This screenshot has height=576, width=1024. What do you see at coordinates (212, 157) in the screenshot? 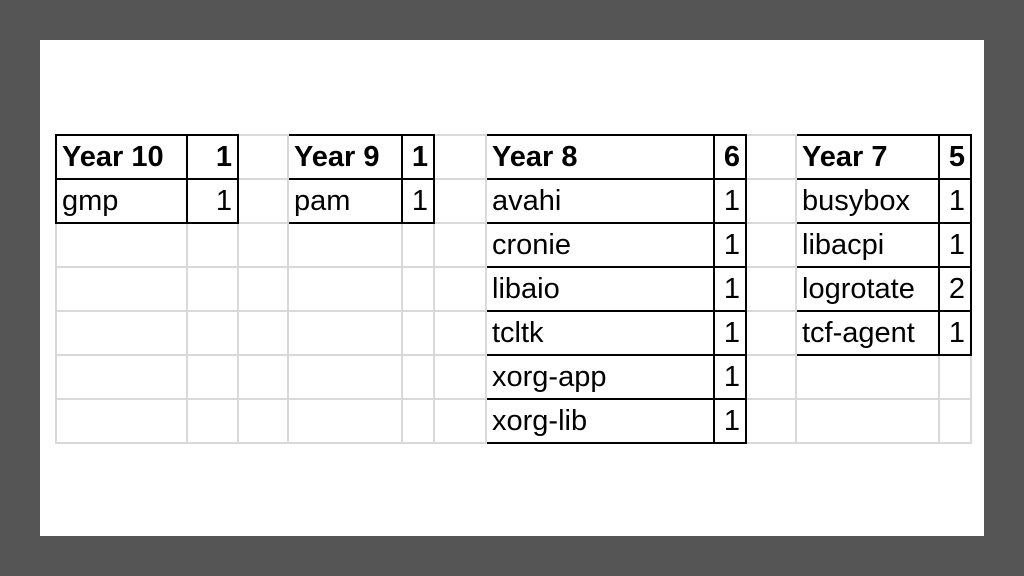
I see `year-10-total: 1` at bounding box center [212, 157].